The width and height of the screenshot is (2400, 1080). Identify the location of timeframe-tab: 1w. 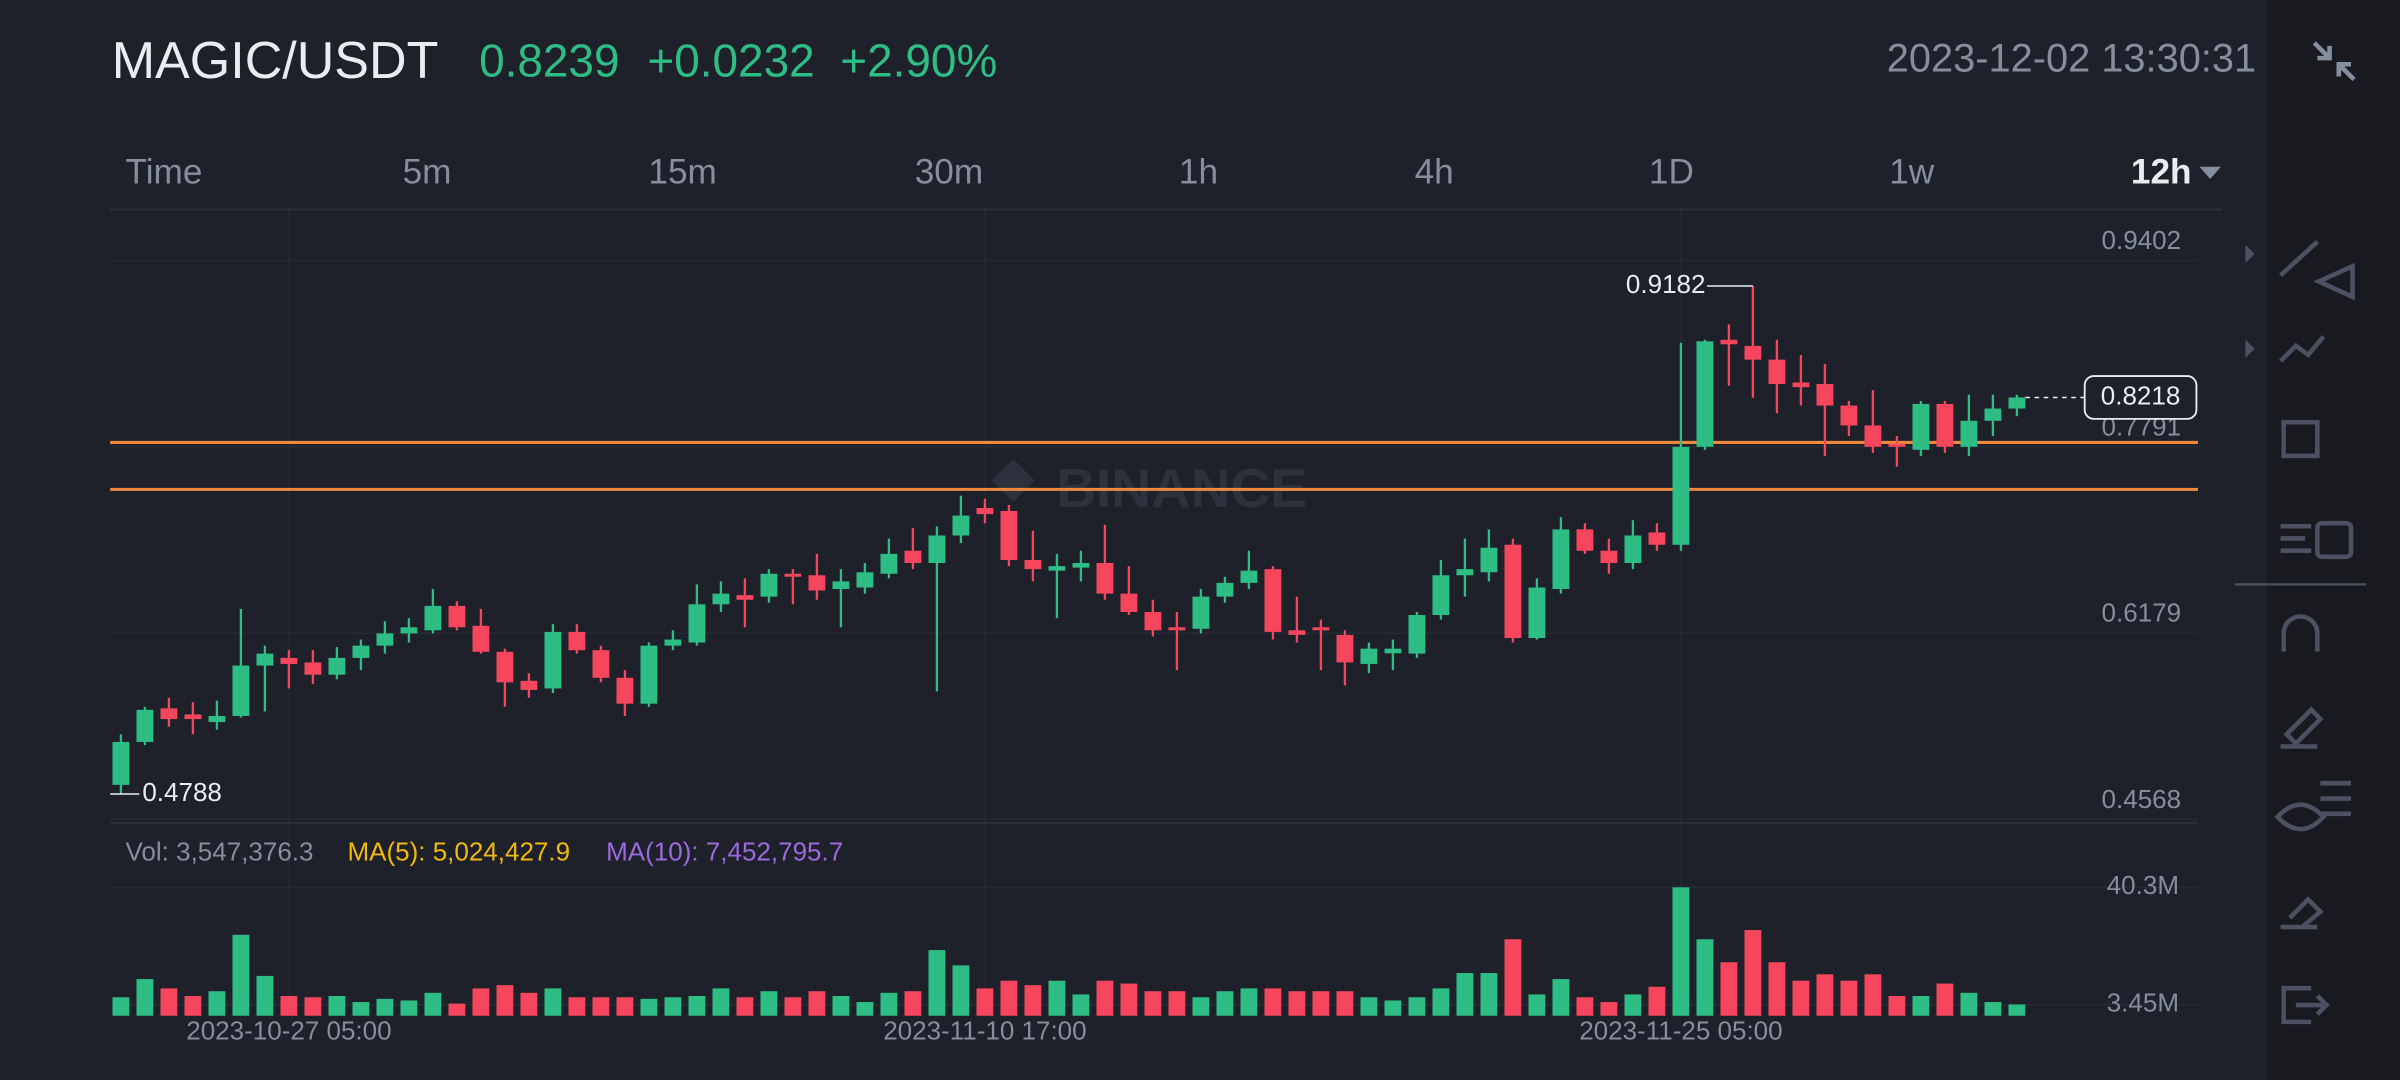
(1912, 172).